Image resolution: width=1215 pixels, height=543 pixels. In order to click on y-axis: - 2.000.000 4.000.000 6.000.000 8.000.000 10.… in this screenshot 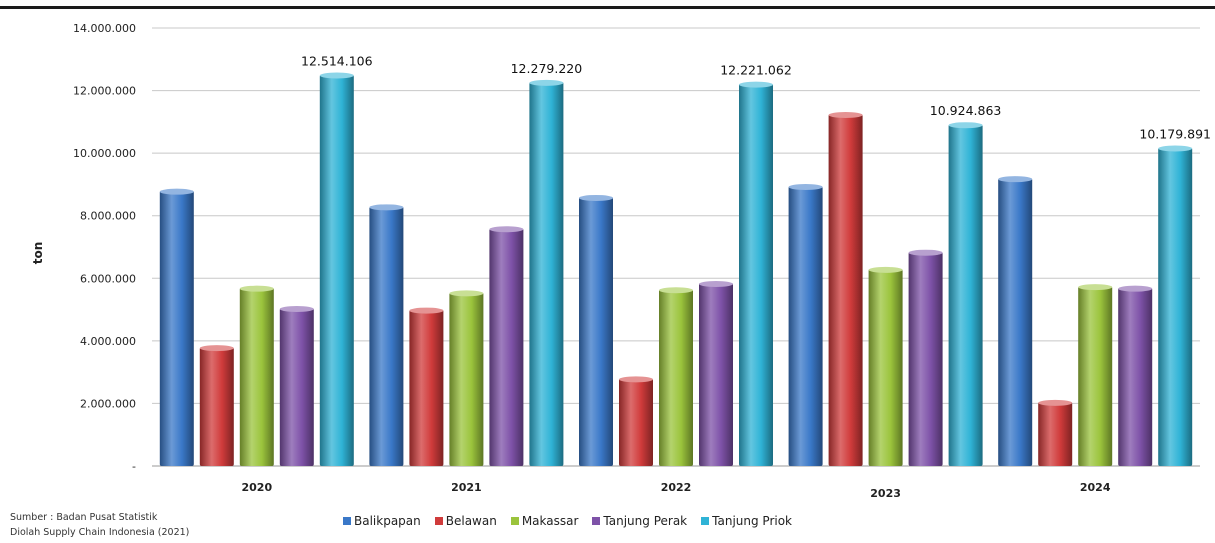, I will do `click(104, 247)`.